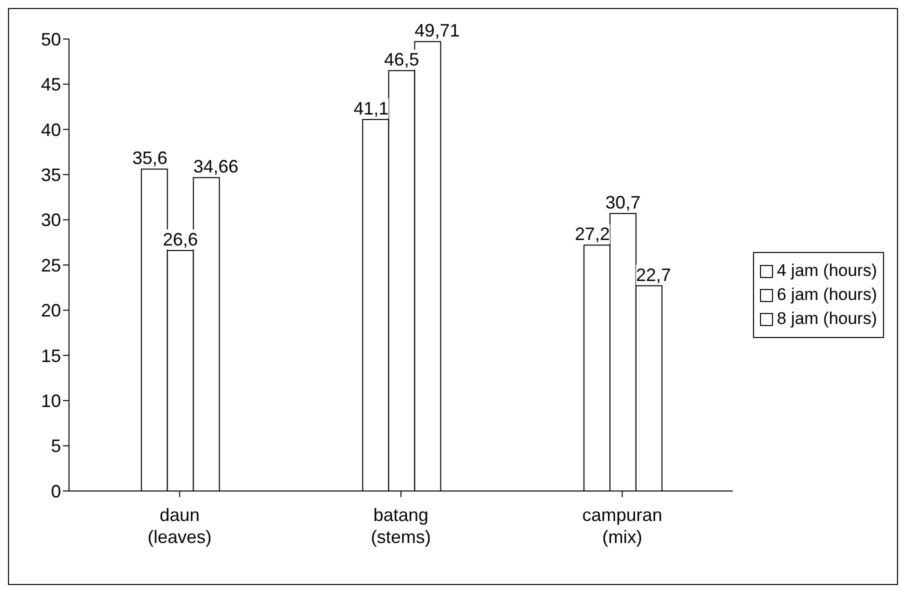  I want to click on y-tick-label: 15, so click(50, 356).